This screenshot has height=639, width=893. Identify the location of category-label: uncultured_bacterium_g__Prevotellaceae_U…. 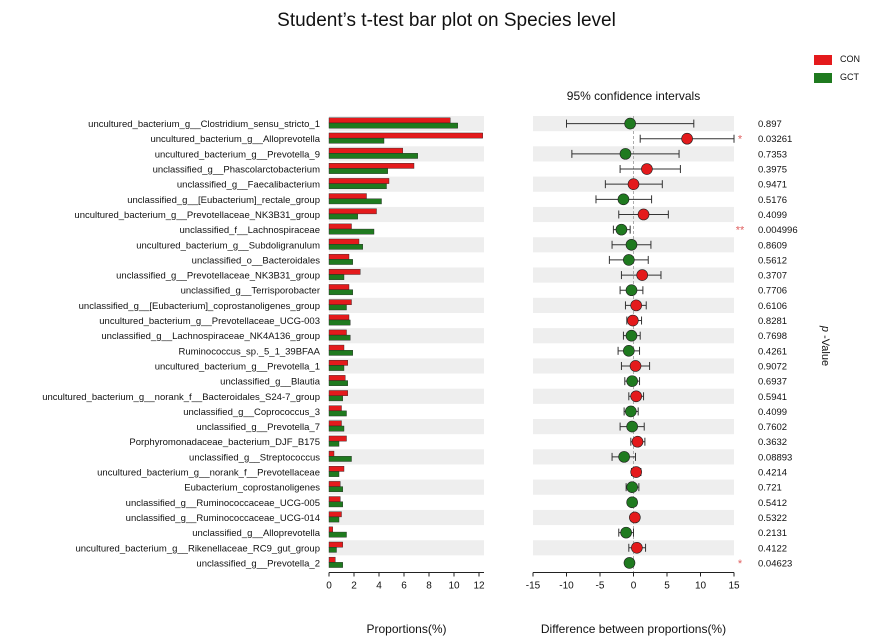
(209, 321).